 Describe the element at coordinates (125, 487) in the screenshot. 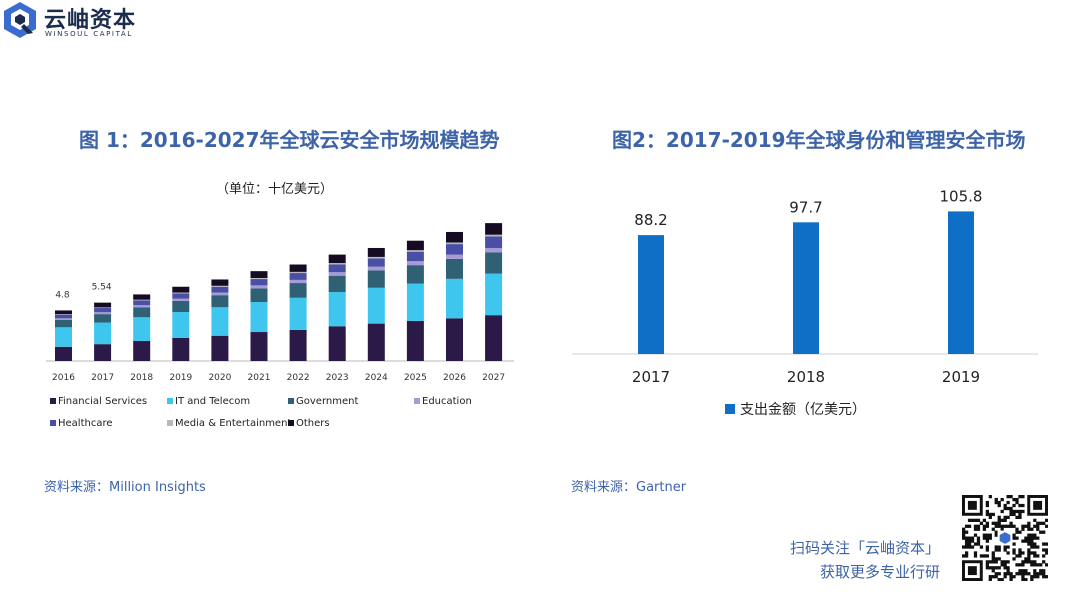

I see `figure1-source: 资料来源：Million Insights` at that location.